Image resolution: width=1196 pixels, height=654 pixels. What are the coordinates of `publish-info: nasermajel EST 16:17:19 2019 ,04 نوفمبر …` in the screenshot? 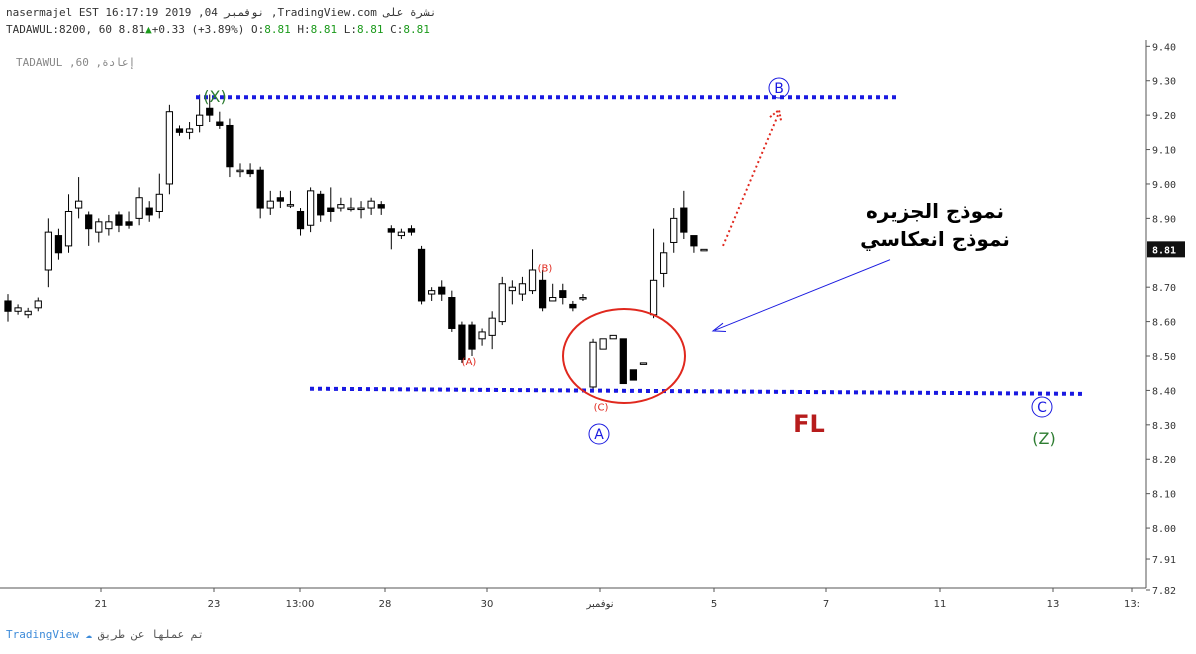 It's located at (221, 12).